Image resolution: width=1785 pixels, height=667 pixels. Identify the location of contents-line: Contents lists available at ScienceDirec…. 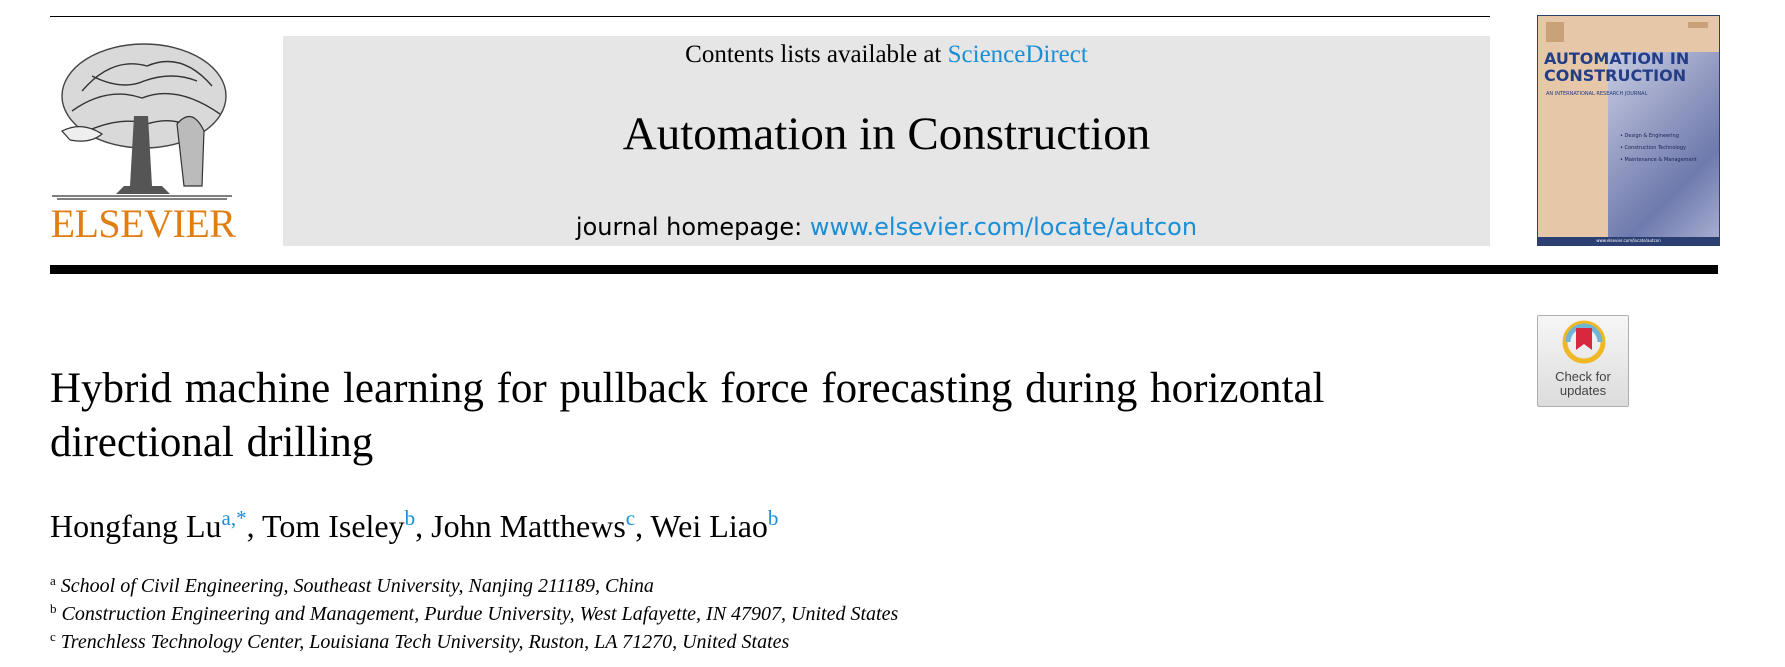
(886, 55).